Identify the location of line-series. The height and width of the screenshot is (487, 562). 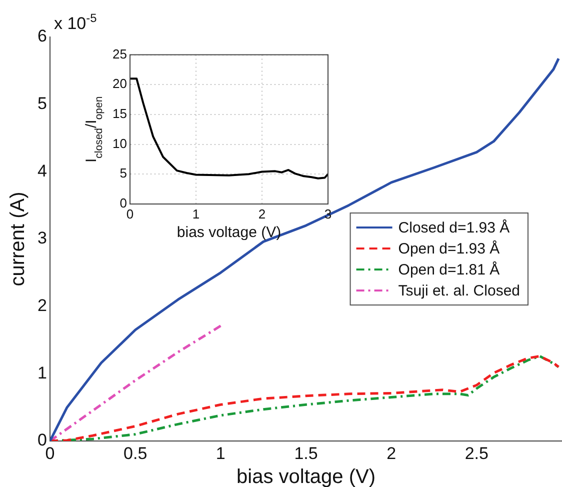
(136, 382).